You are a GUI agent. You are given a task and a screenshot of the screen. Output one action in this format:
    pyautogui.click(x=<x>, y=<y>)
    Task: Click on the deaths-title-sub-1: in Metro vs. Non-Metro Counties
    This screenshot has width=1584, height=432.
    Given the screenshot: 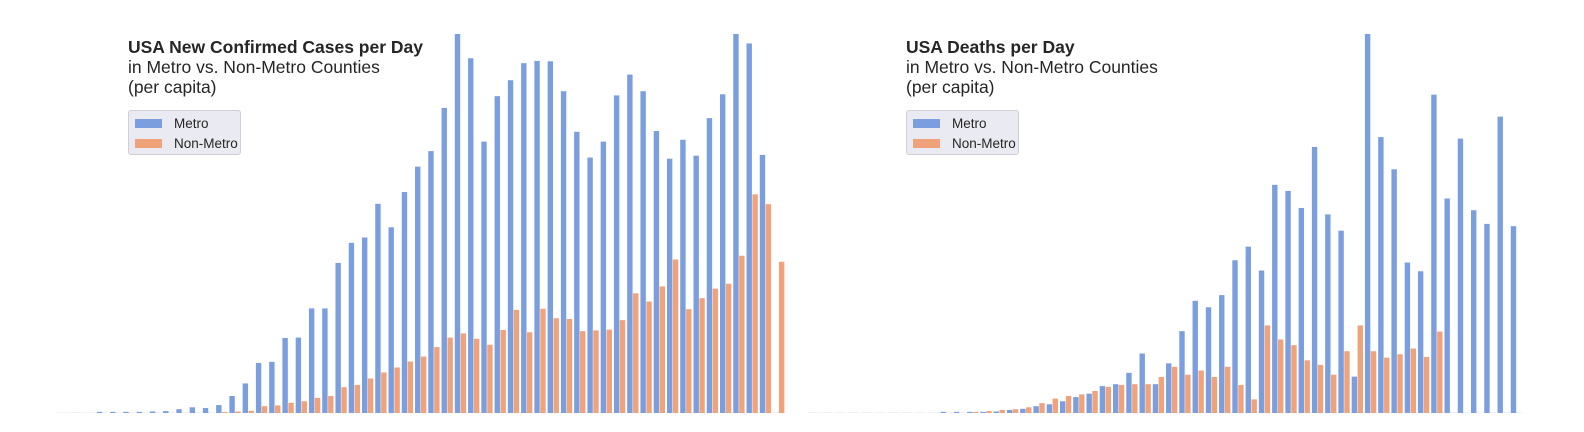 What is the action you would take?
    pyautogui.click(x=1032, y=67)
    